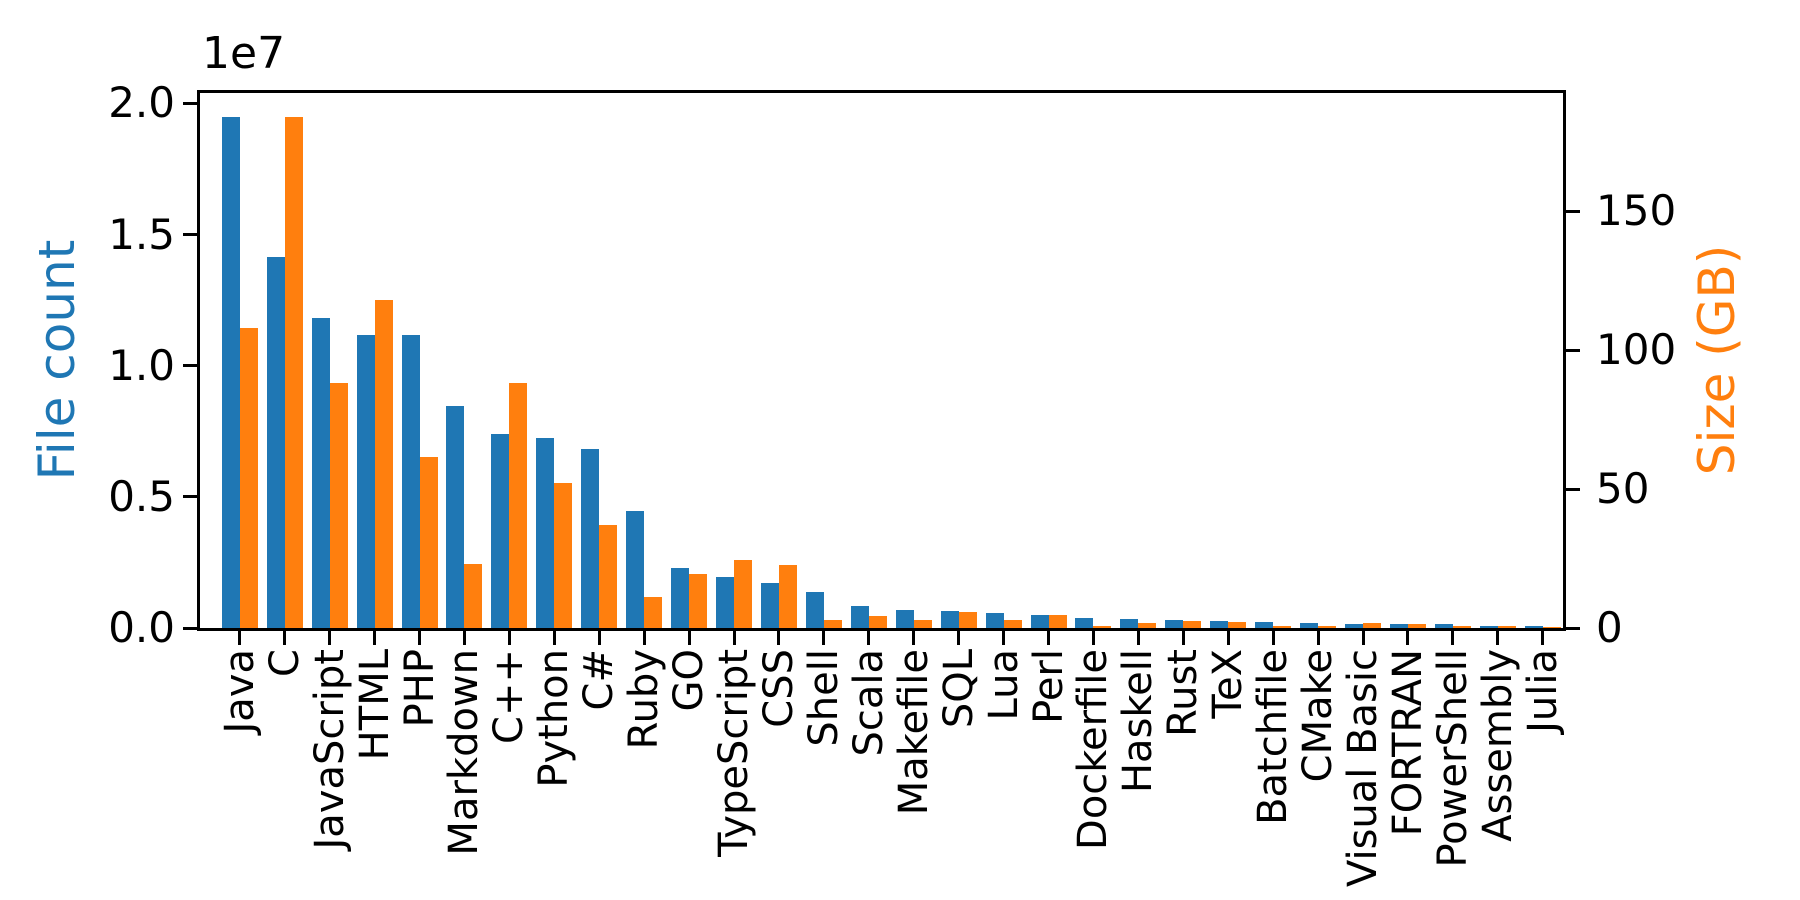 The height and width of the screenshot is (900, 1800). Describe the element at coordinates (958, 689) in the screenshot. I see `x-tick-label: SQL` at that location.